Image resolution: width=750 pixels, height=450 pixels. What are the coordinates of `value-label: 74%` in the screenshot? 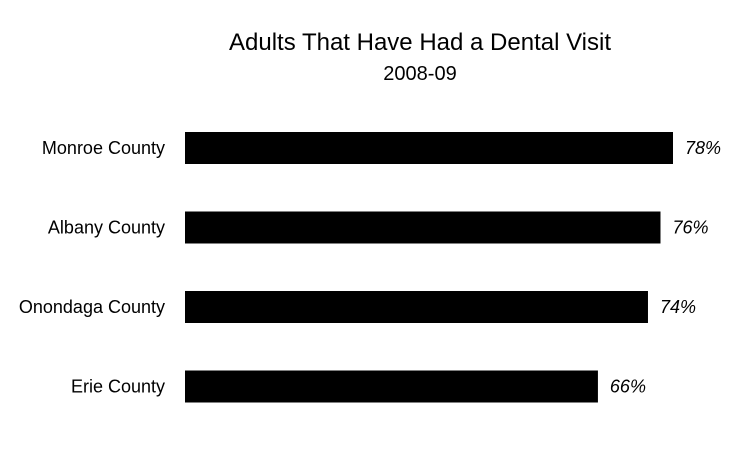 It's located at (678, 307).